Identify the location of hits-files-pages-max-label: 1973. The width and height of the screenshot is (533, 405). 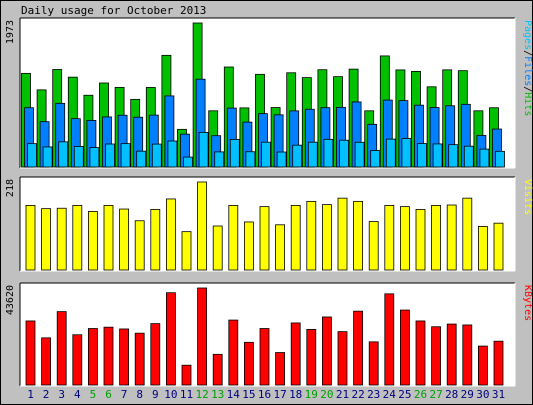
(10, 32).